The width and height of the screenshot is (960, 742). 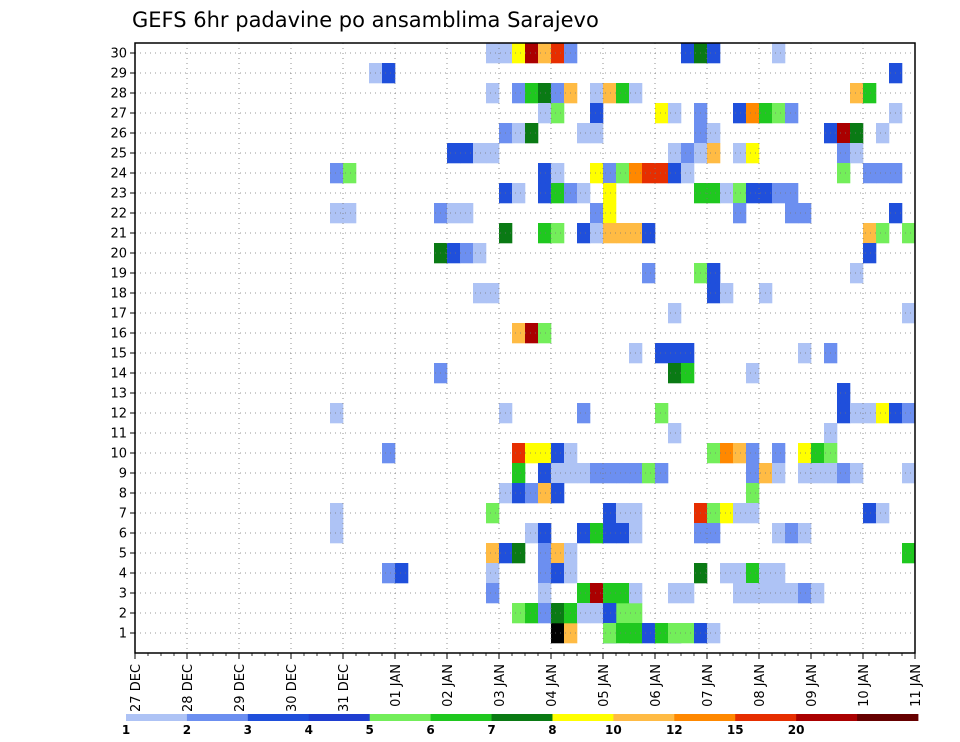 What do you see at coordinates (118, 274) in the screenshot?
I see `y-tick-label: 19` at bounding box center [118, 274].